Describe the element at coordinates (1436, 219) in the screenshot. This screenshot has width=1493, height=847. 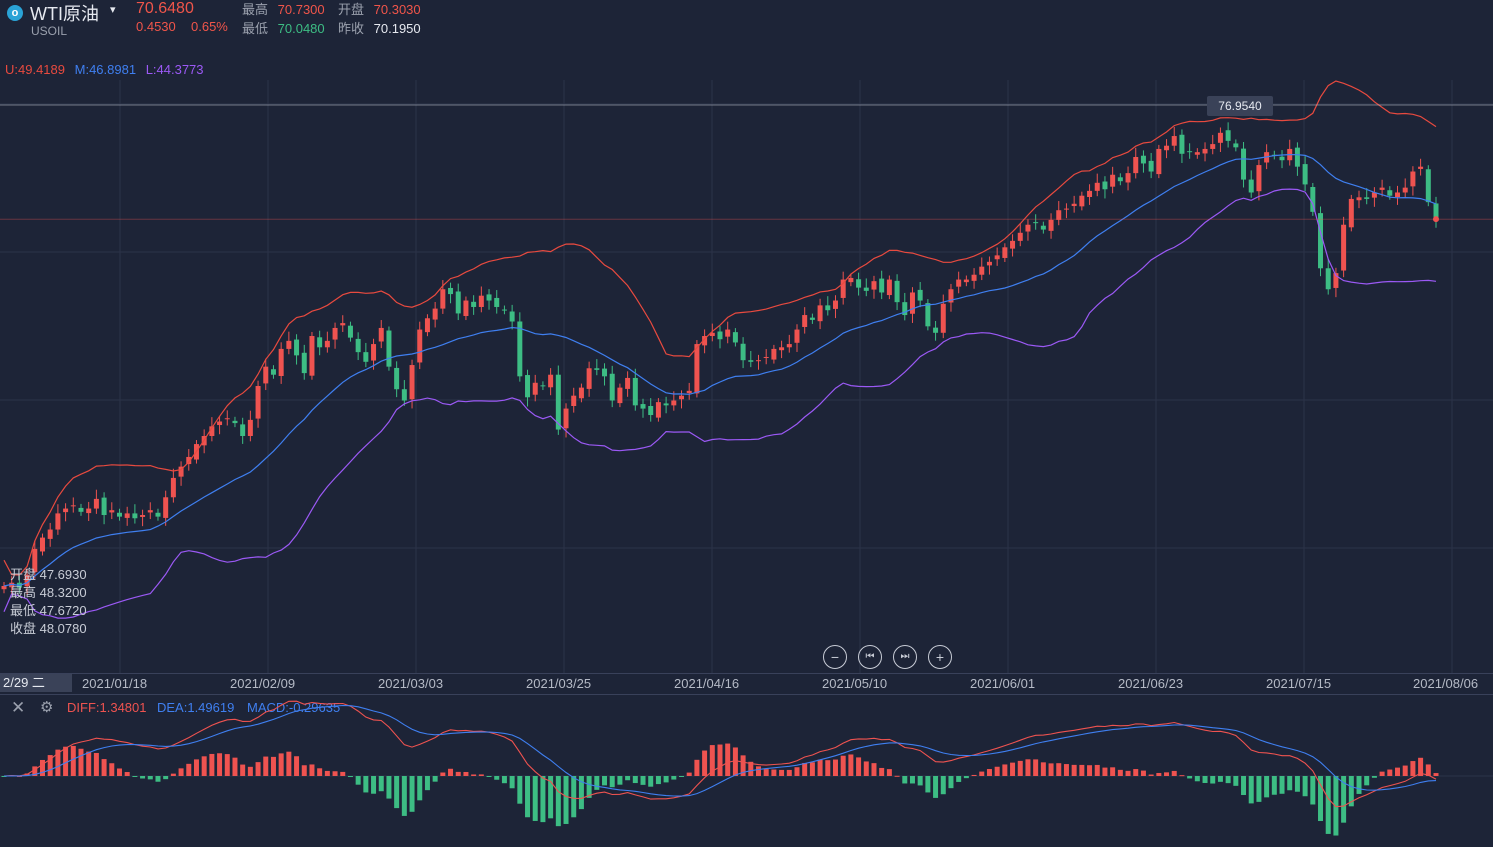
I see `last-price-dot` at that location.